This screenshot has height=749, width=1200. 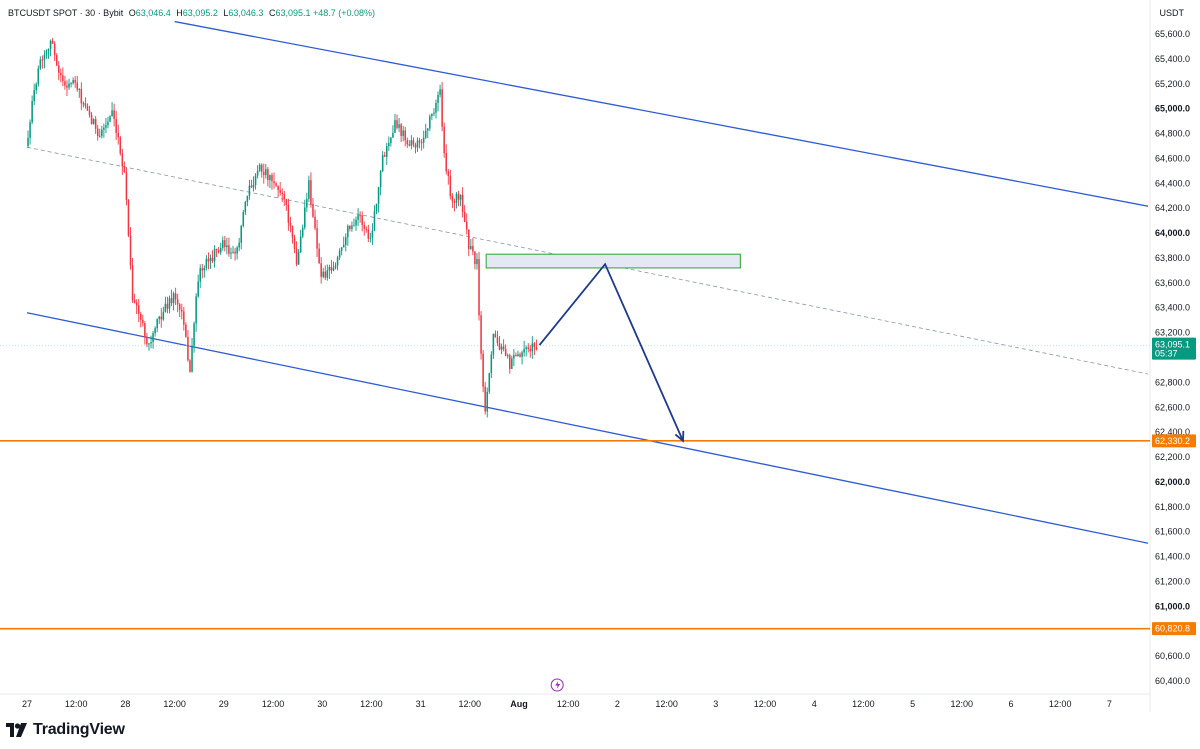 What do you see at coordinates (1172, 233) in the screenshot?
I see `y-tick-label: 64,000.0` at bounding box center [1172, 233].